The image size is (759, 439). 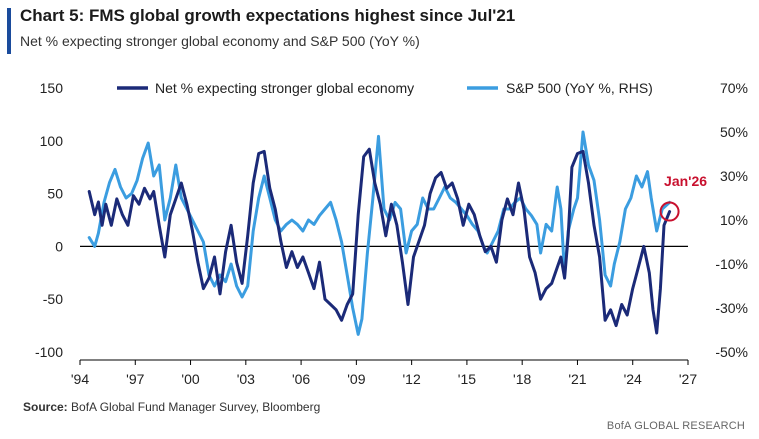 I want to click on y-right-tick-label: -30%, so click(x=731, y=308).